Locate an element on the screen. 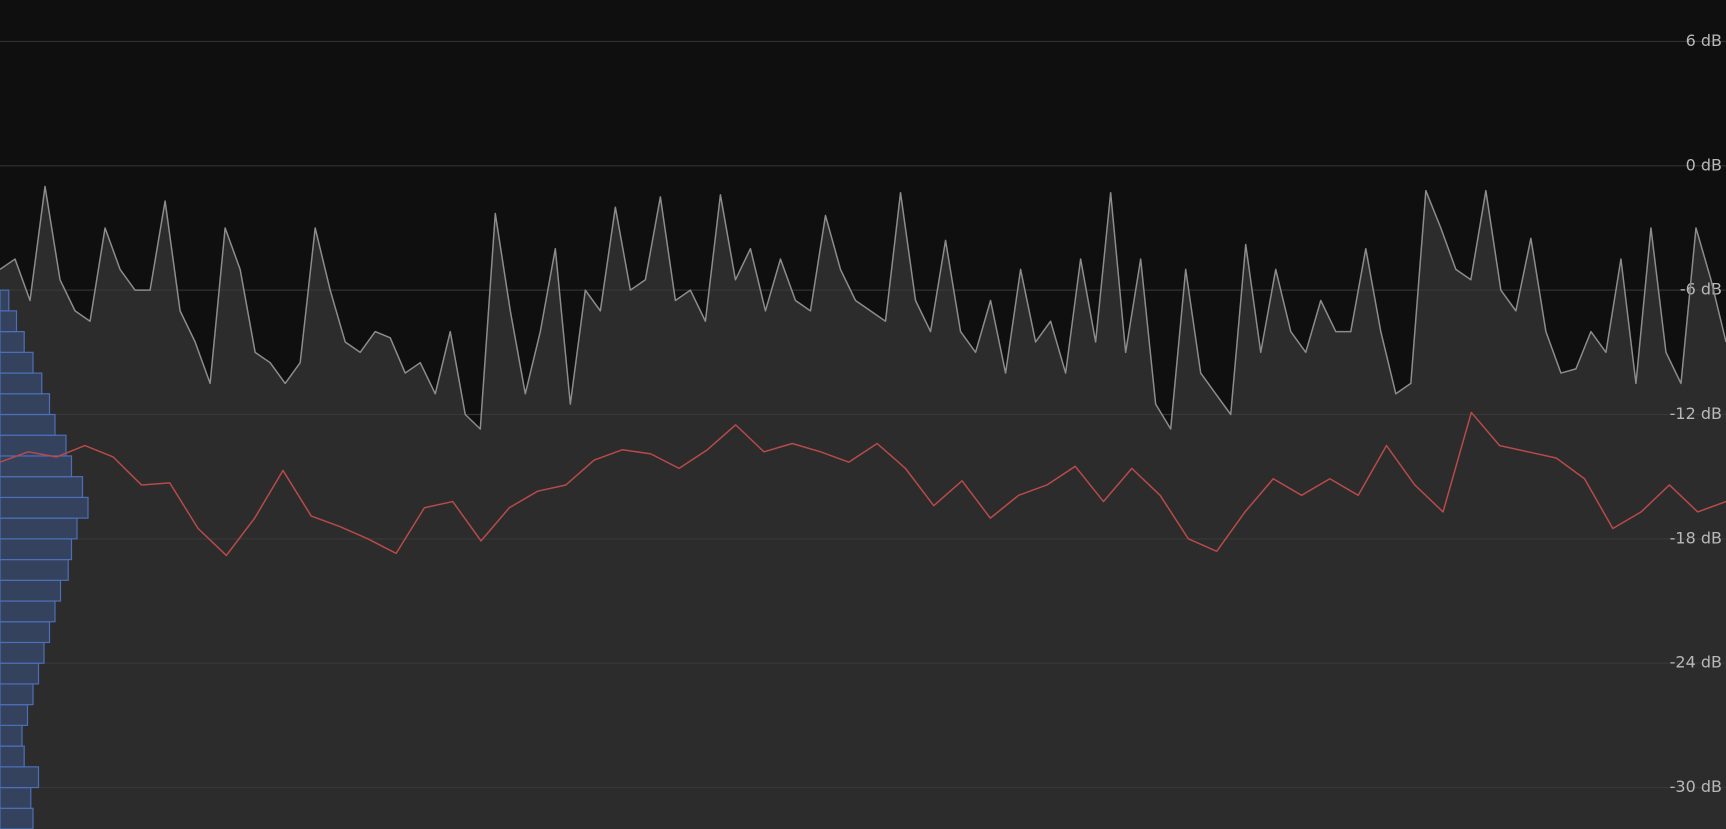  y-tick-label: -6 dB is located at coordinates (1701, 289).